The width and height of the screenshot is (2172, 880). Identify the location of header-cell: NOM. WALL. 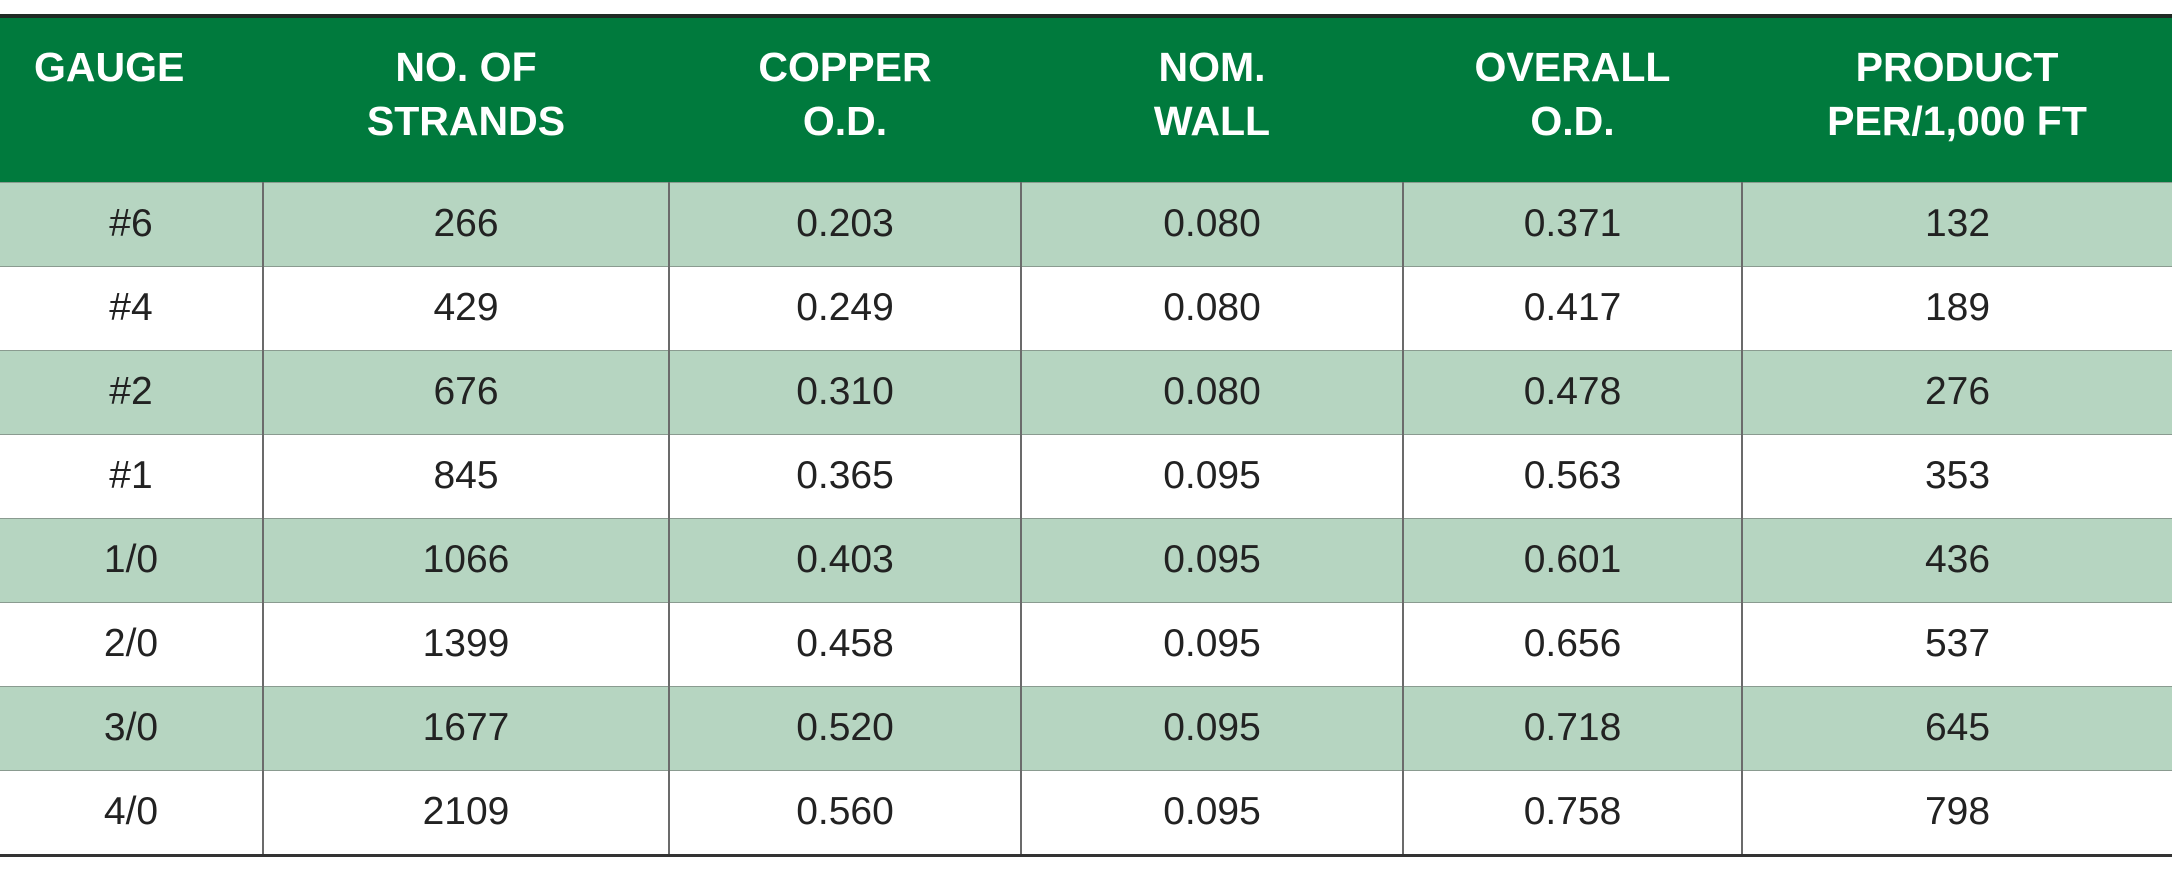
(1212, 99).